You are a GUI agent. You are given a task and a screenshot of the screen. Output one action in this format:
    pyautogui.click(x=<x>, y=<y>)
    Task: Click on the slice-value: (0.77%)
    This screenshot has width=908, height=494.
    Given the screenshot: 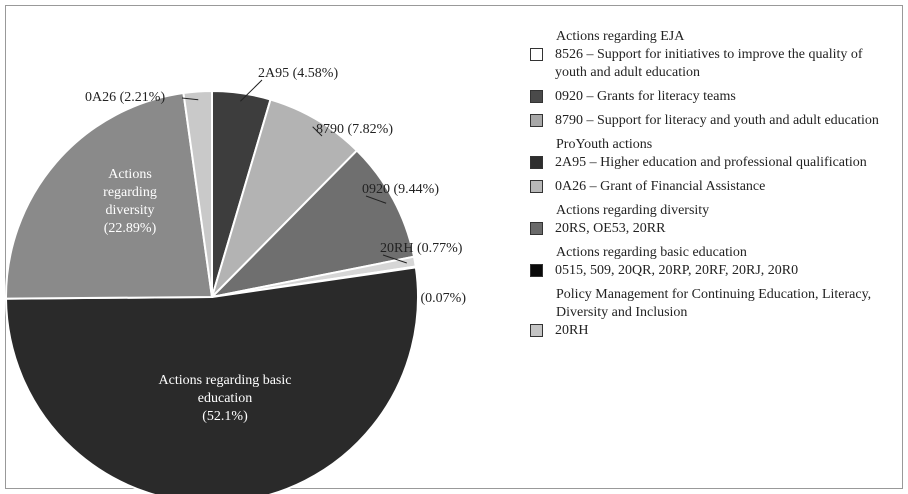 What is the action you would take?
    pyautogui.click(x=440, y=248)
    